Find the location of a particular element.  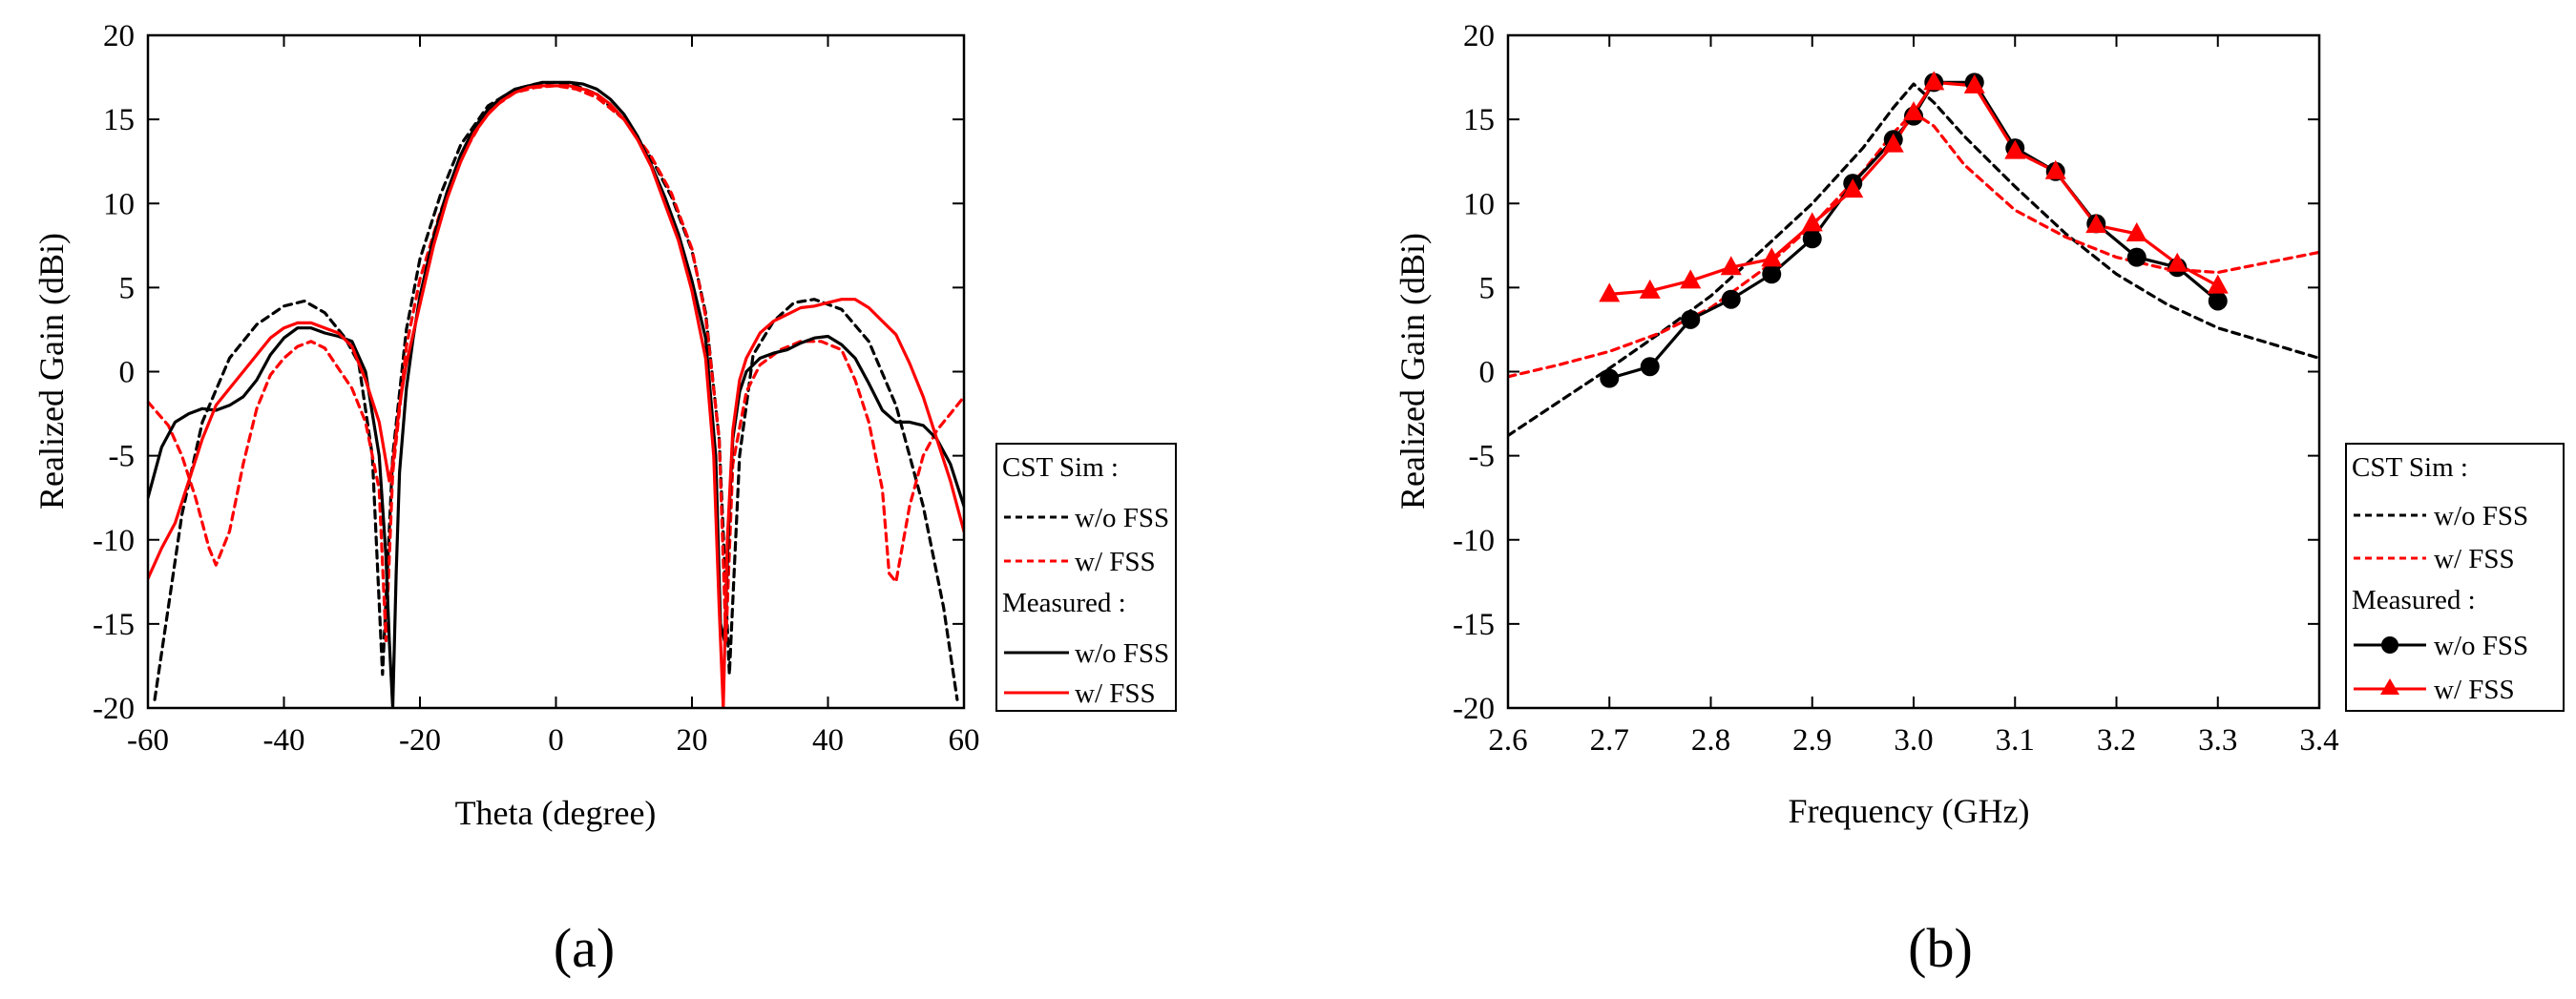

x-tick-label: 60 is located at coordinates (964, 740).